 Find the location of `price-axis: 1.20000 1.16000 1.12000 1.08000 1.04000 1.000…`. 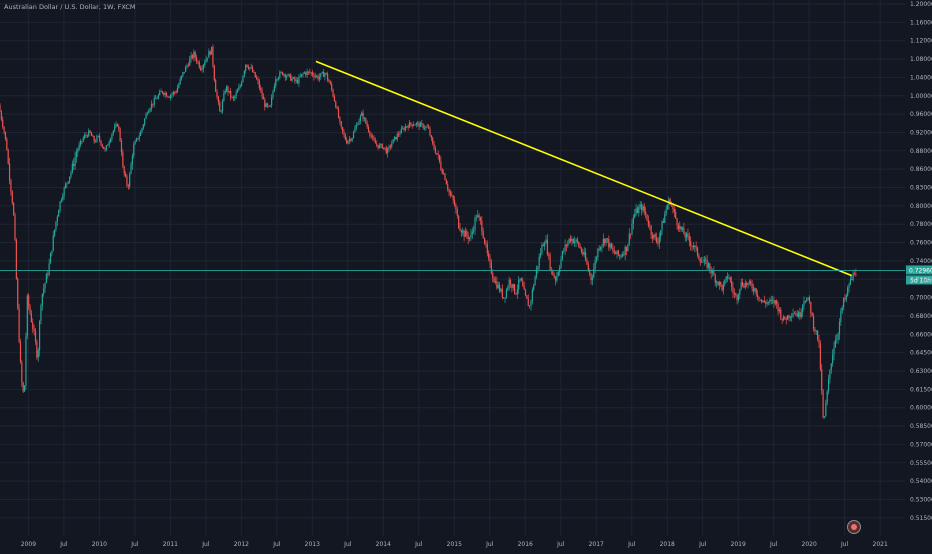

price-axis: 1.20000 1.16000 1.12000 1.08000 1.04000 1.000… is located at coordinates (921, 261).